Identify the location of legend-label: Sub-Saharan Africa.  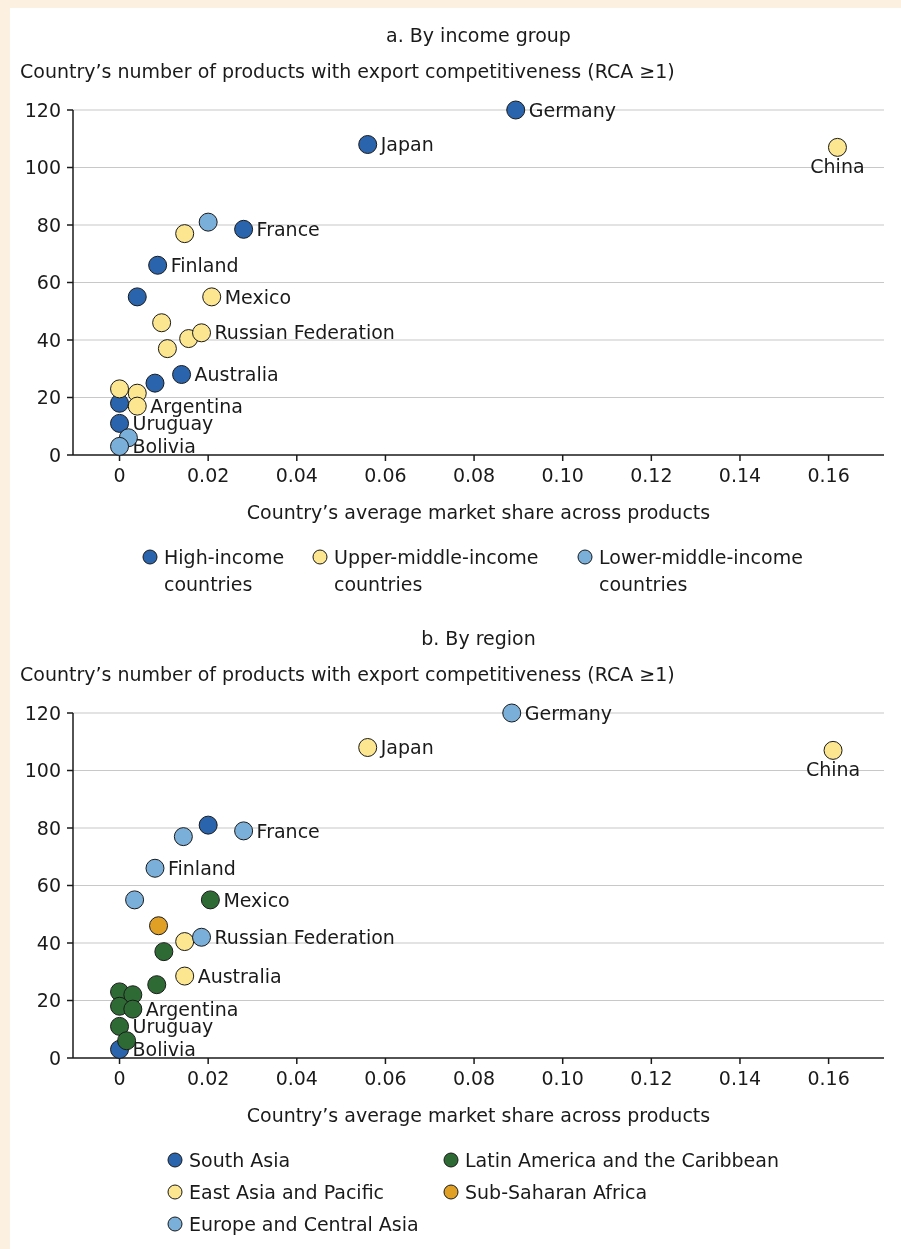
(556, 1191).